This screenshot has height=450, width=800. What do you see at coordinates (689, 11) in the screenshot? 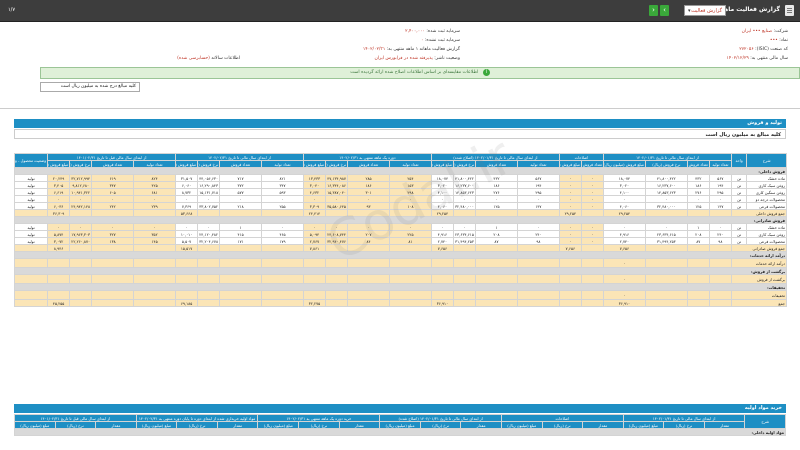
I see `chevron-down-icon: ▾` at bounding box center [689, 11].